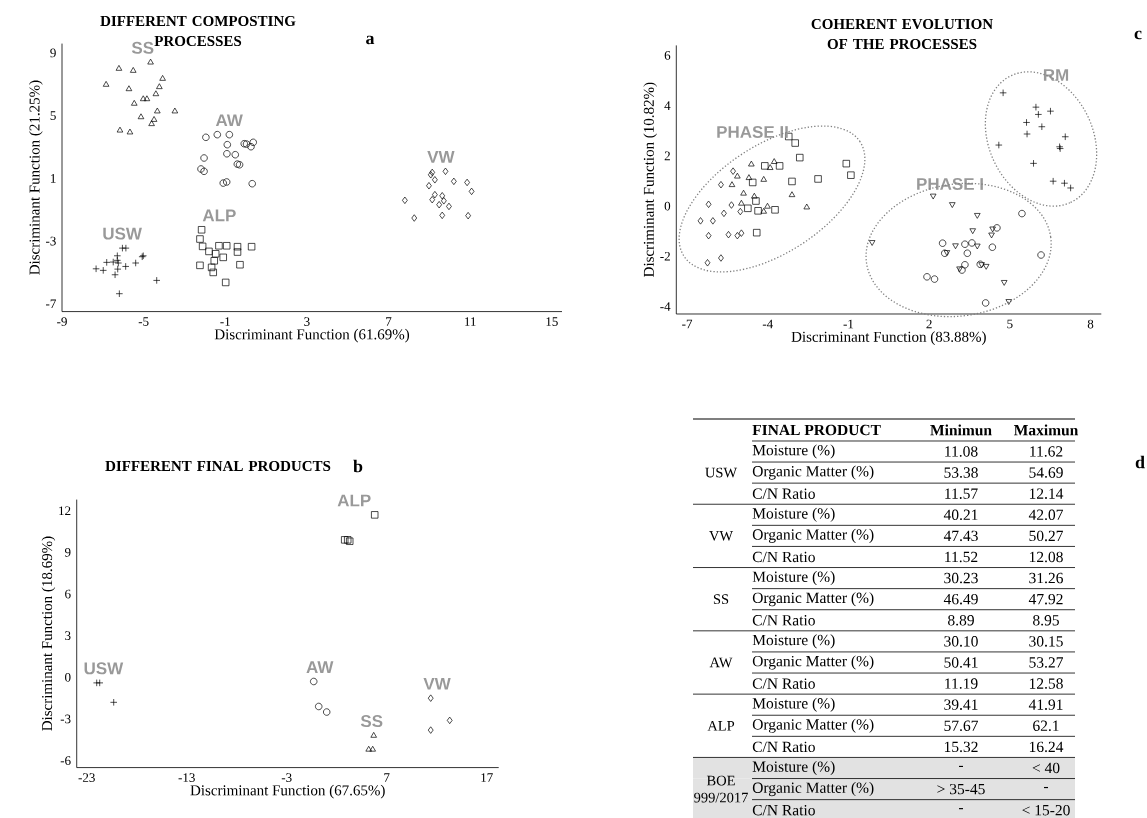  What do you see at coordinates (1045, 599) in the screenshot?
I see `text: 47.92` at bounding box center [1045, 599].